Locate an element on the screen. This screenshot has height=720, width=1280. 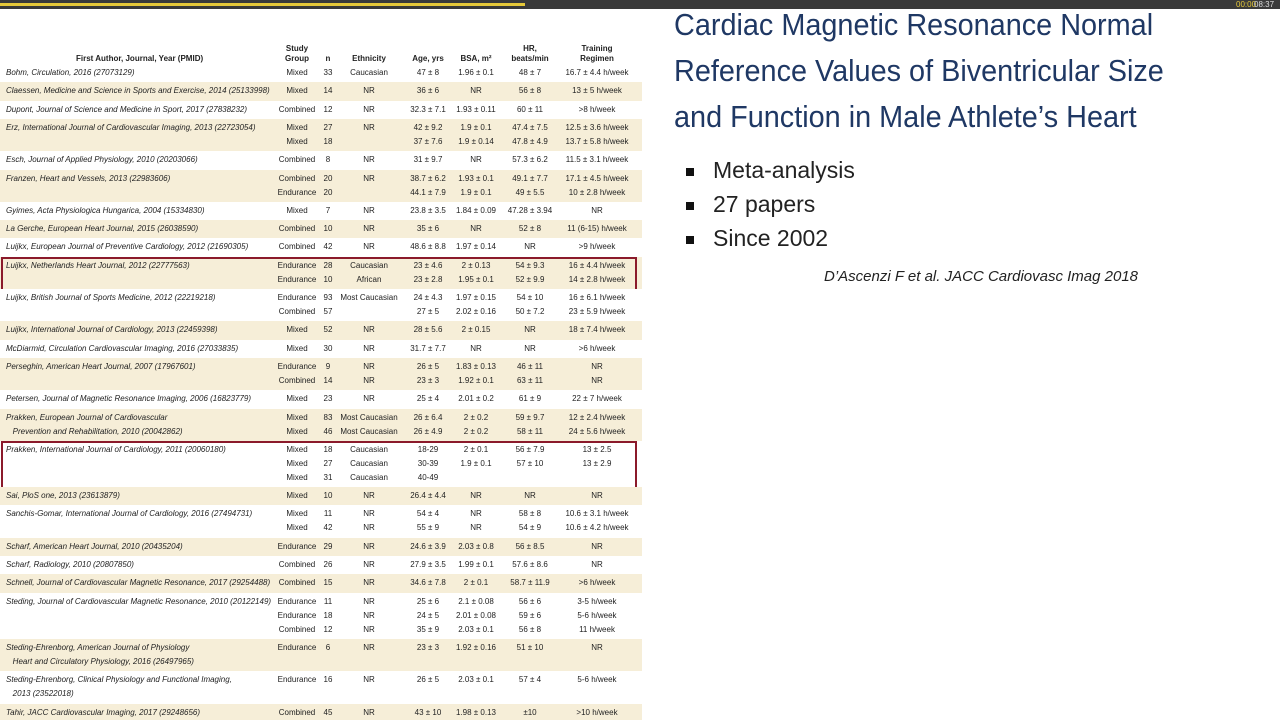
cell: 47.28 ± 3.94 is located at coordinates (530, 210).